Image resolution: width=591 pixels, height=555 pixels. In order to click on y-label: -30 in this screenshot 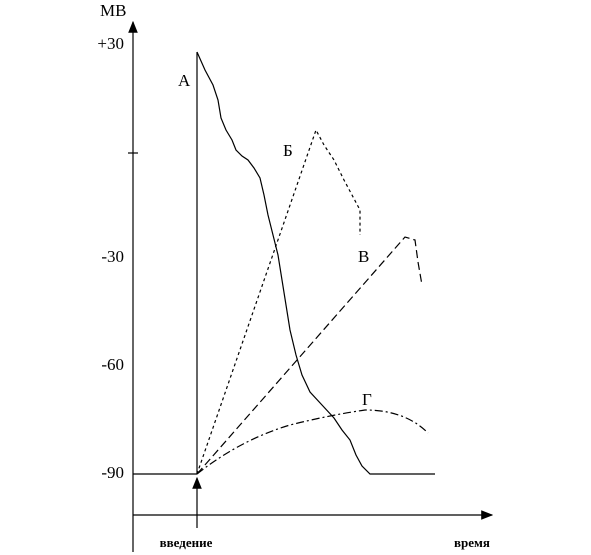, I will do `click(112, 256)`.